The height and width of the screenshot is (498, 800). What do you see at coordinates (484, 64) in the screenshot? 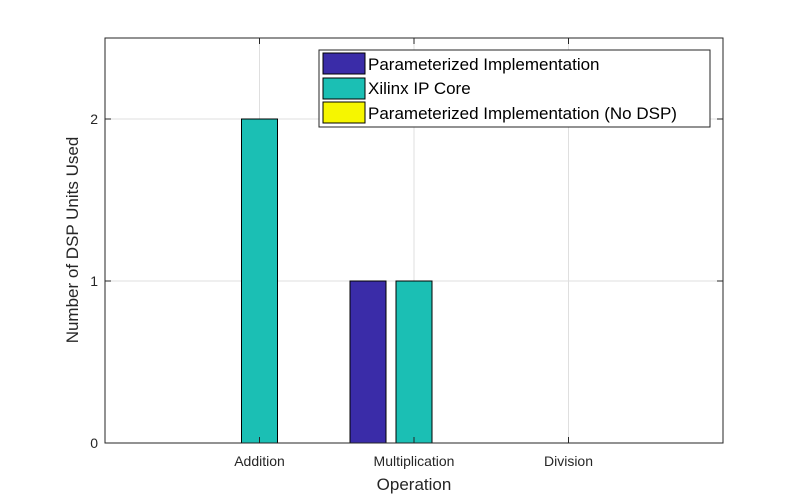
I see `legend-label-parameterized: Parameterized Implementation` at bounding box center [484, 64].